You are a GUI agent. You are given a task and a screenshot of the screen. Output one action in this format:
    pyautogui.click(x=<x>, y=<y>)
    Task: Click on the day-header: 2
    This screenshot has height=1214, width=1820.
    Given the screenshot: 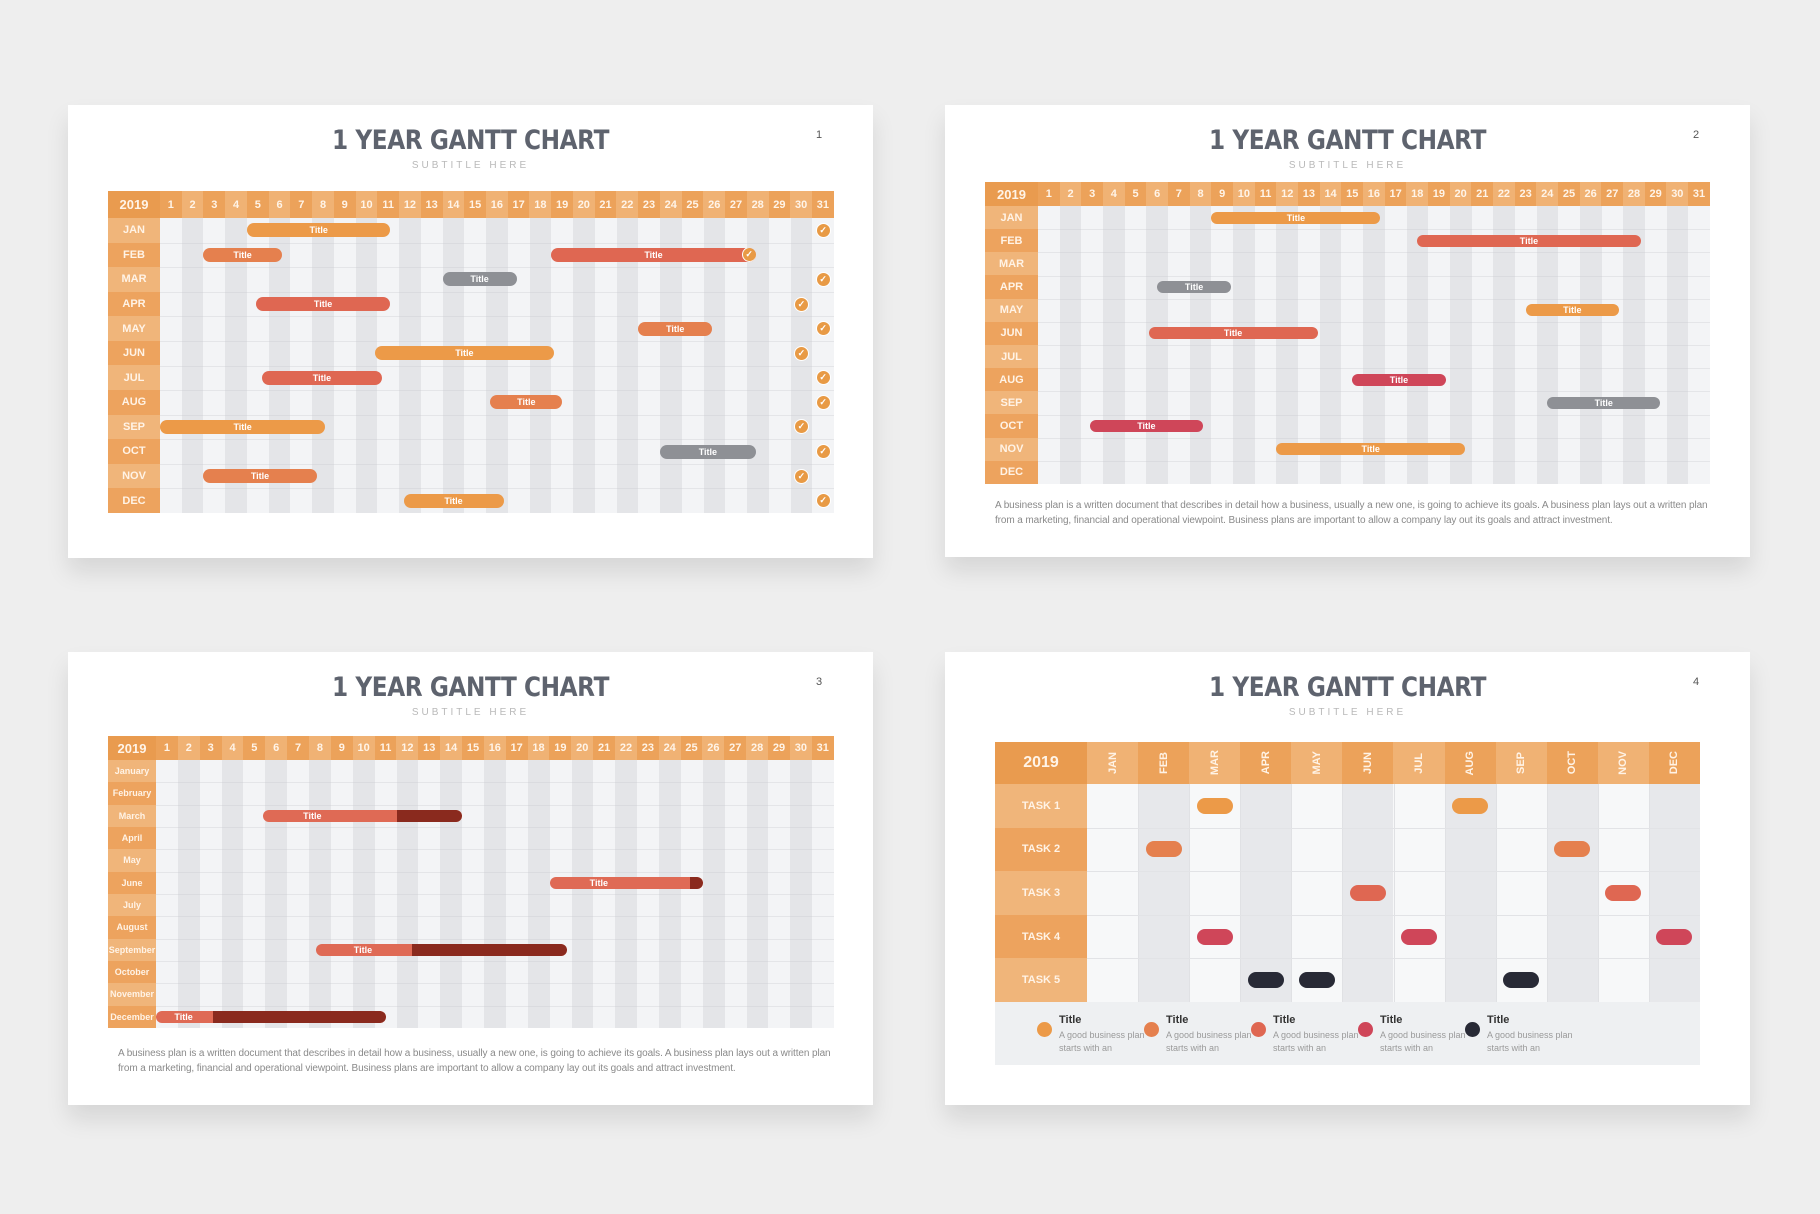 What is the action you would take?
    pyautogui.click(x=1070, y=194)
    